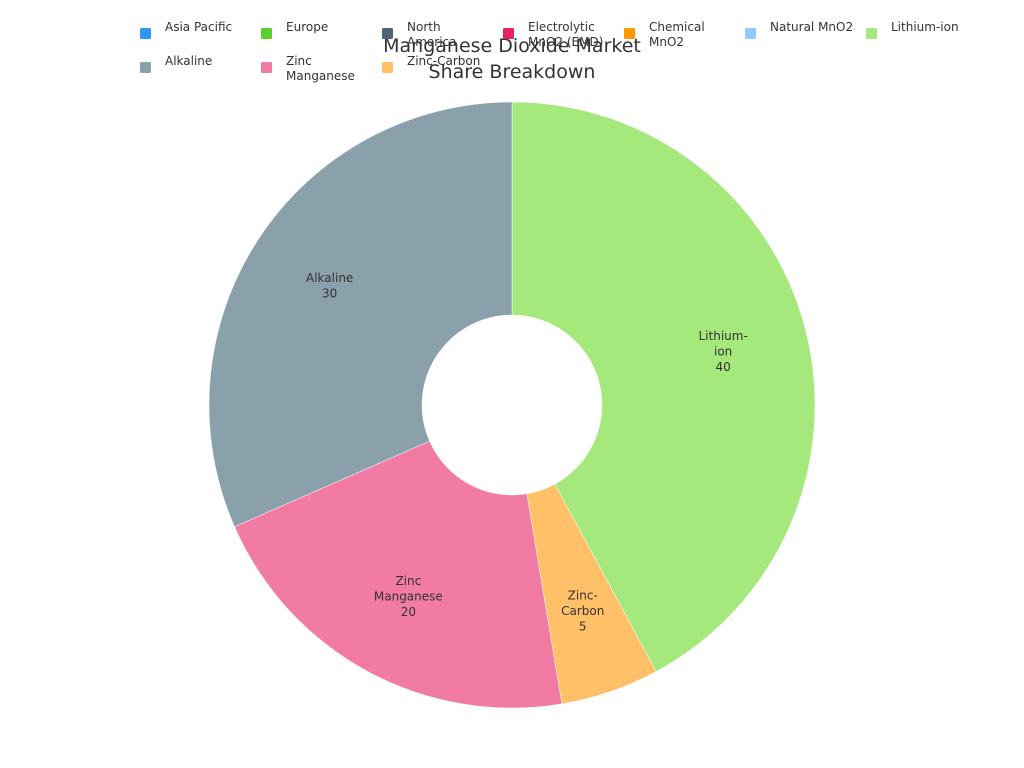 This screenshot has height=768, width=1024. Describe the element at coordinates (387, 67) in the screenshot. I see `legend-swatch-zinc-carbon` at that location.